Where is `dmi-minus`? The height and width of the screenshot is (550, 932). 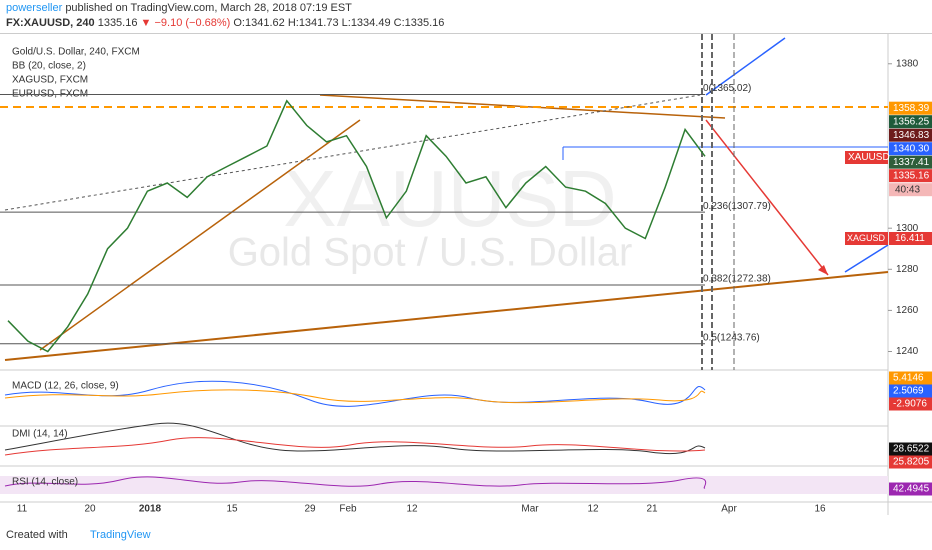
dmi-minus is located at coordinates (355, 446).